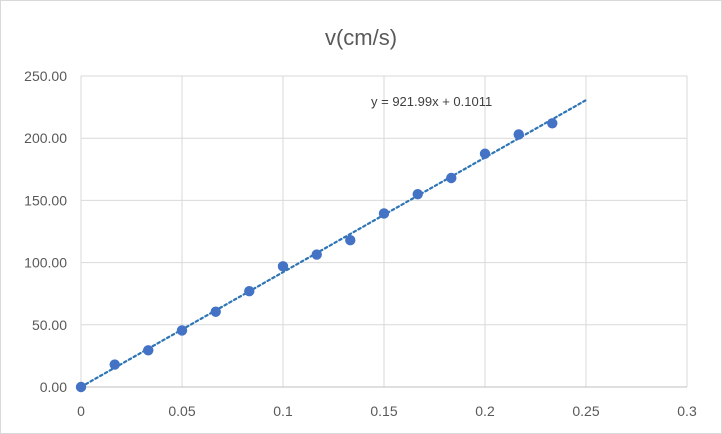  Describe the element at coordinates (383, 411) in the screenshot. I see `x-tick-label: 0.15` at that location.